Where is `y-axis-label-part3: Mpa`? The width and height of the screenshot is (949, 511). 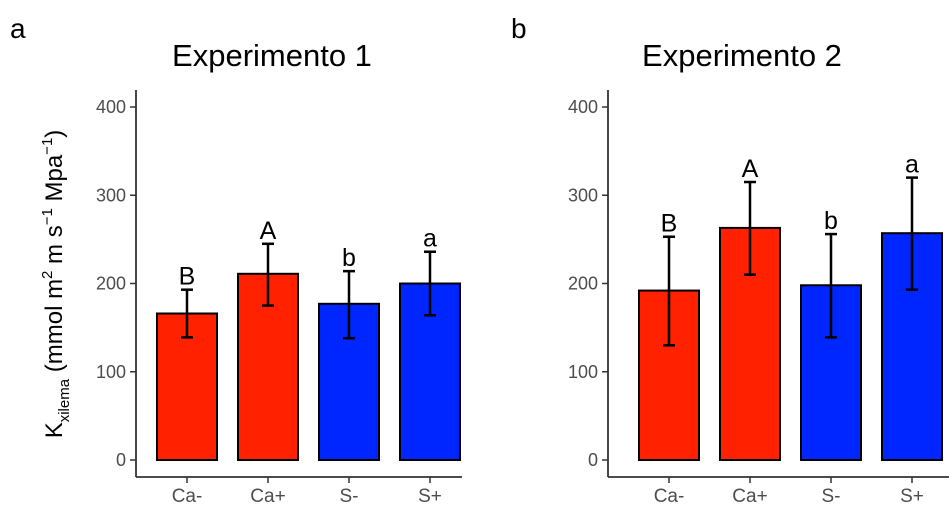
y-axis-label-part3: Mpa is located at coordinates (54, 181).